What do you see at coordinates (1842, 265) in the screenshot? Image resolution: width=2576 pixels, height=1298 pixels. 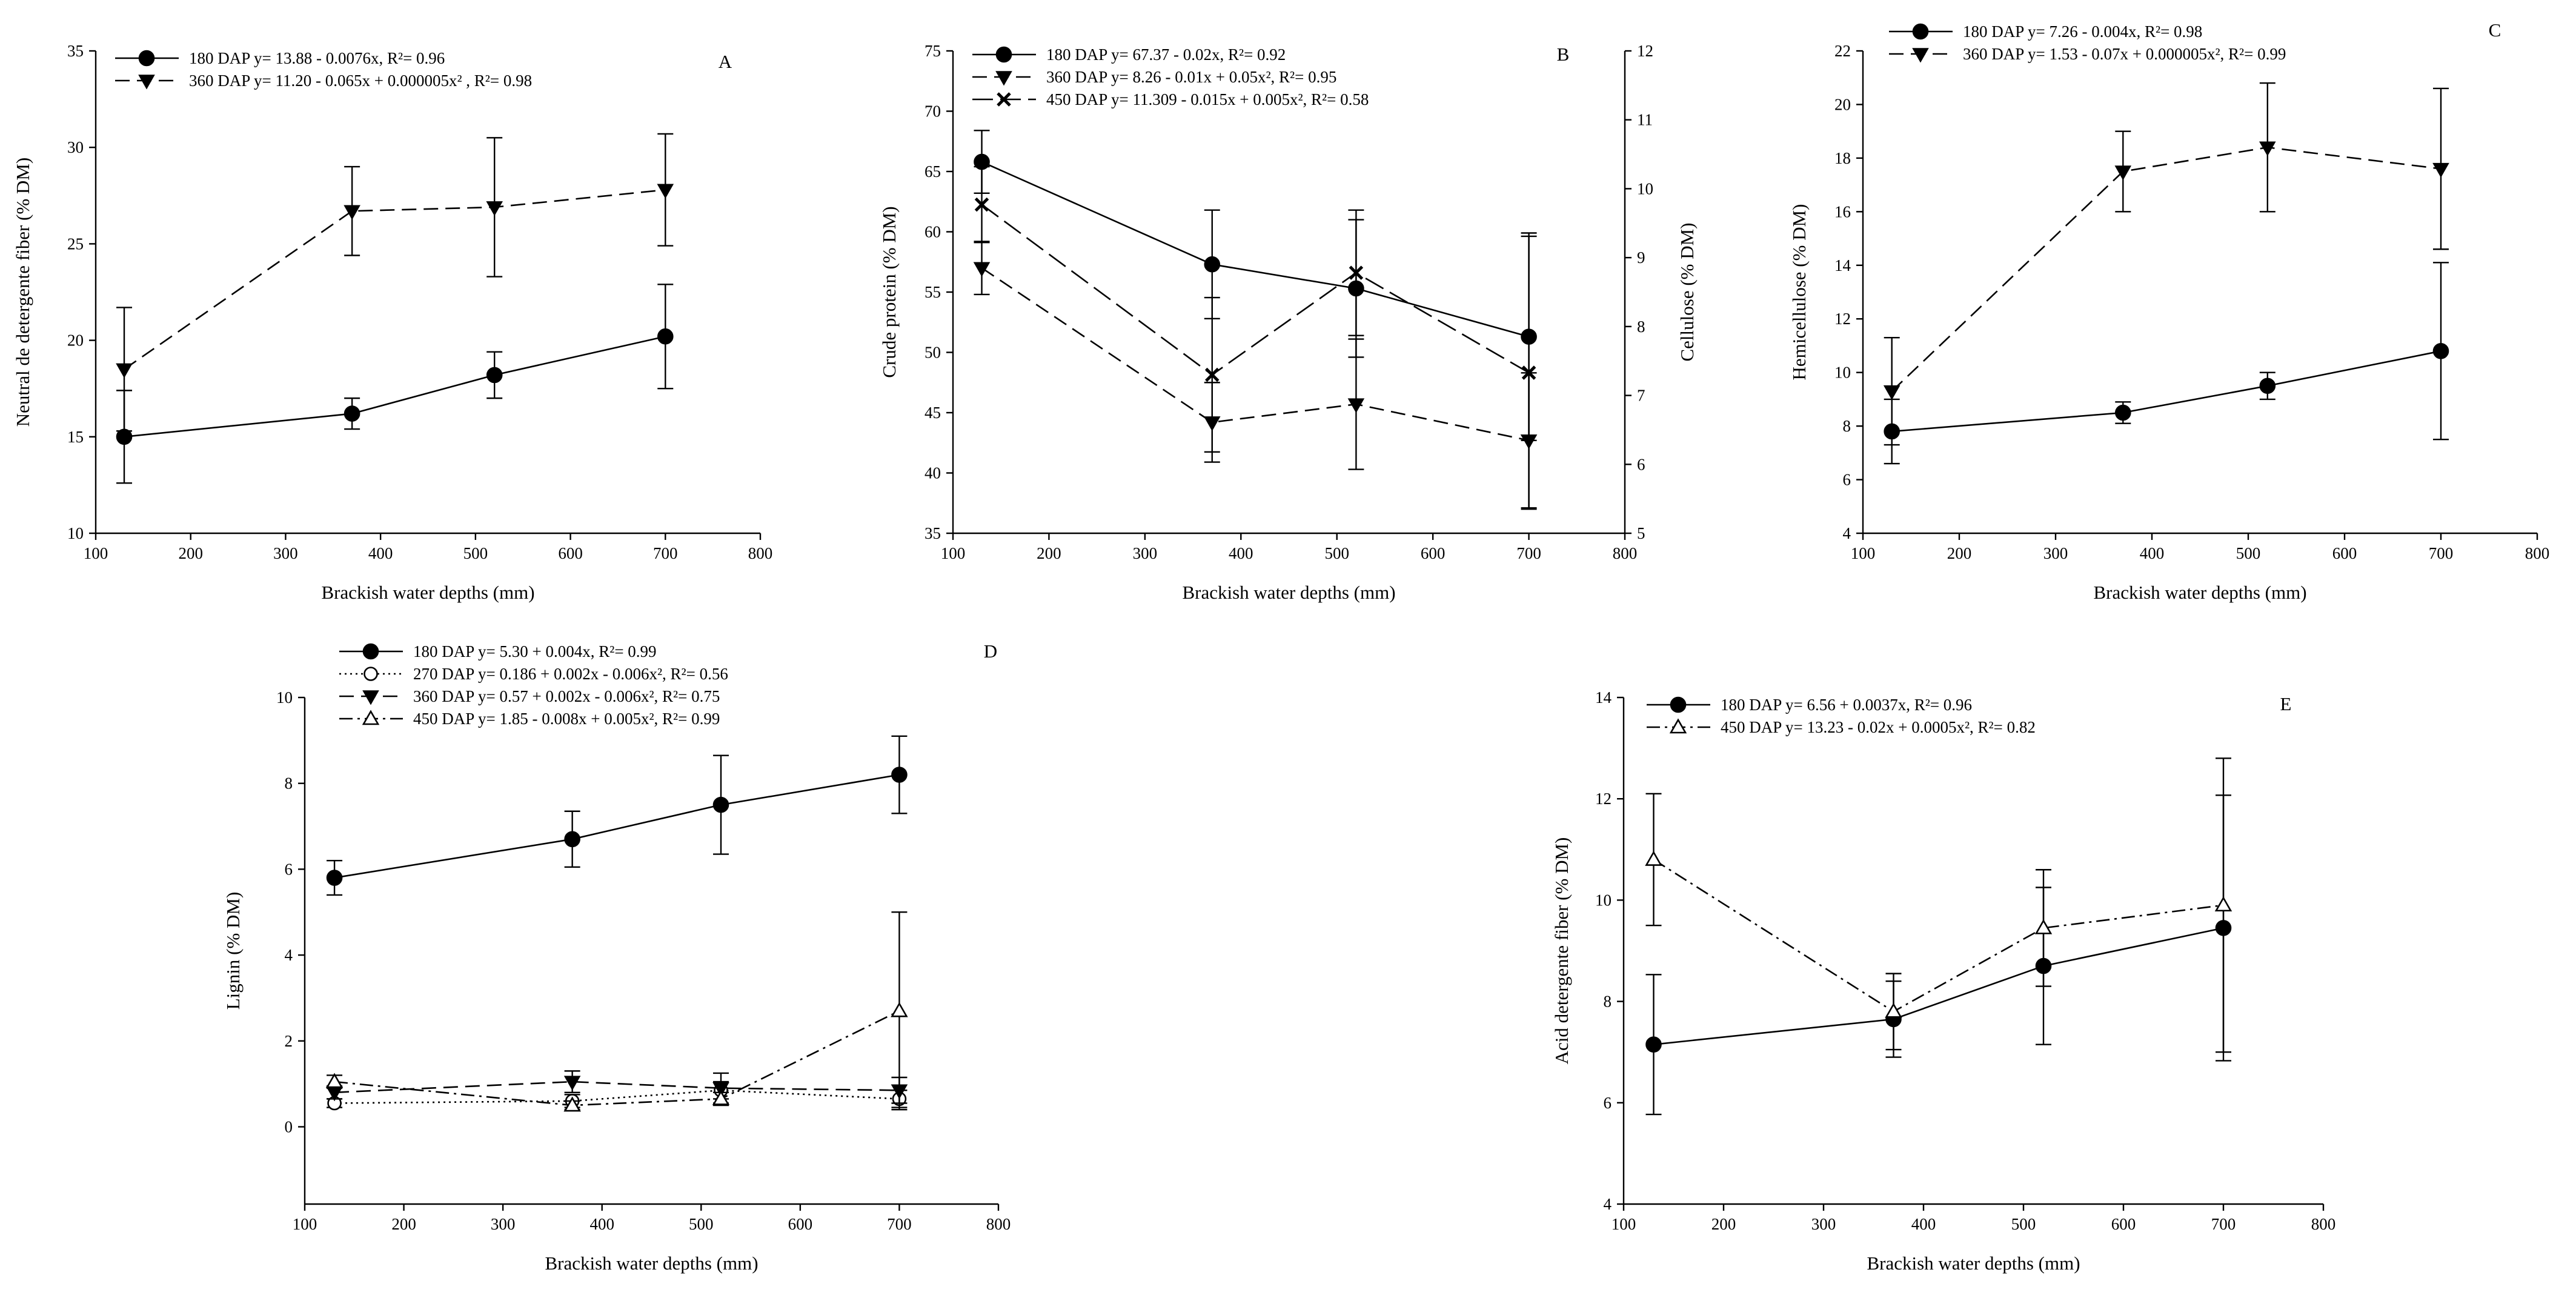 I see `panel-c-y-tick-label: 14` at bounding box center [1842, 265].